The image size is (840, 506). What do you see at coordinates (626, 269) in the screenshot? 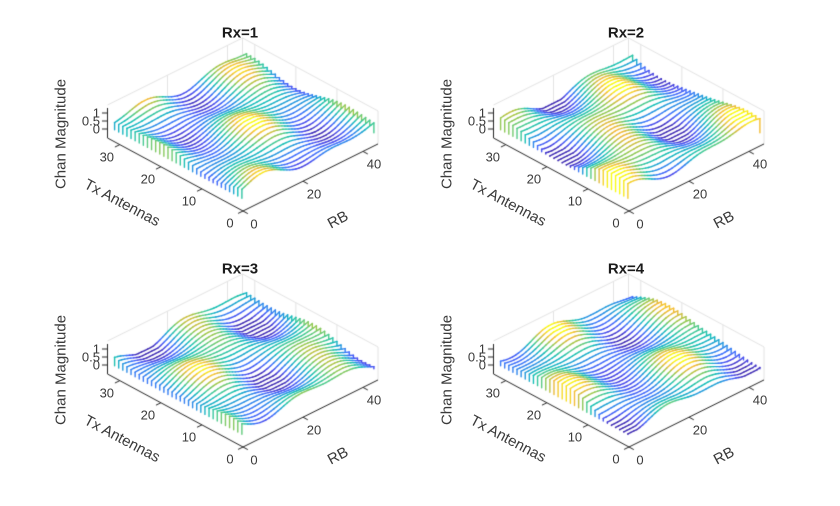
I see `subplot-title: Rx=4` at bounding box center [626, 269].